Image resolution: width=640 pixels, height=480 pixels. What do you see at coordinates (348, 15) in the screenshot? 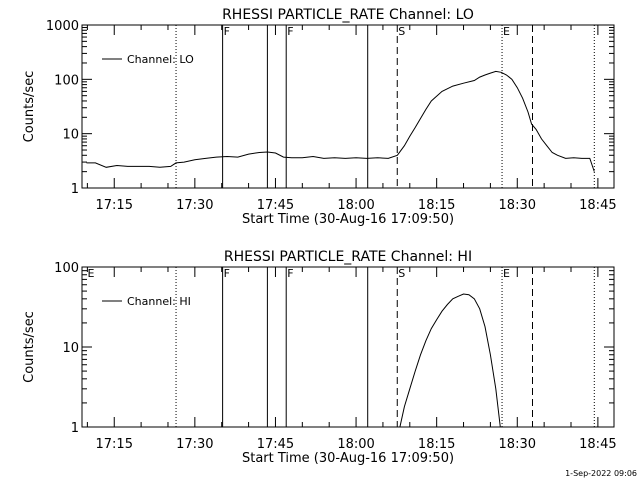
I see `chart-title: RHESSI PARTICLE_RATE Channel: LO` at bounding box center [348, 15].